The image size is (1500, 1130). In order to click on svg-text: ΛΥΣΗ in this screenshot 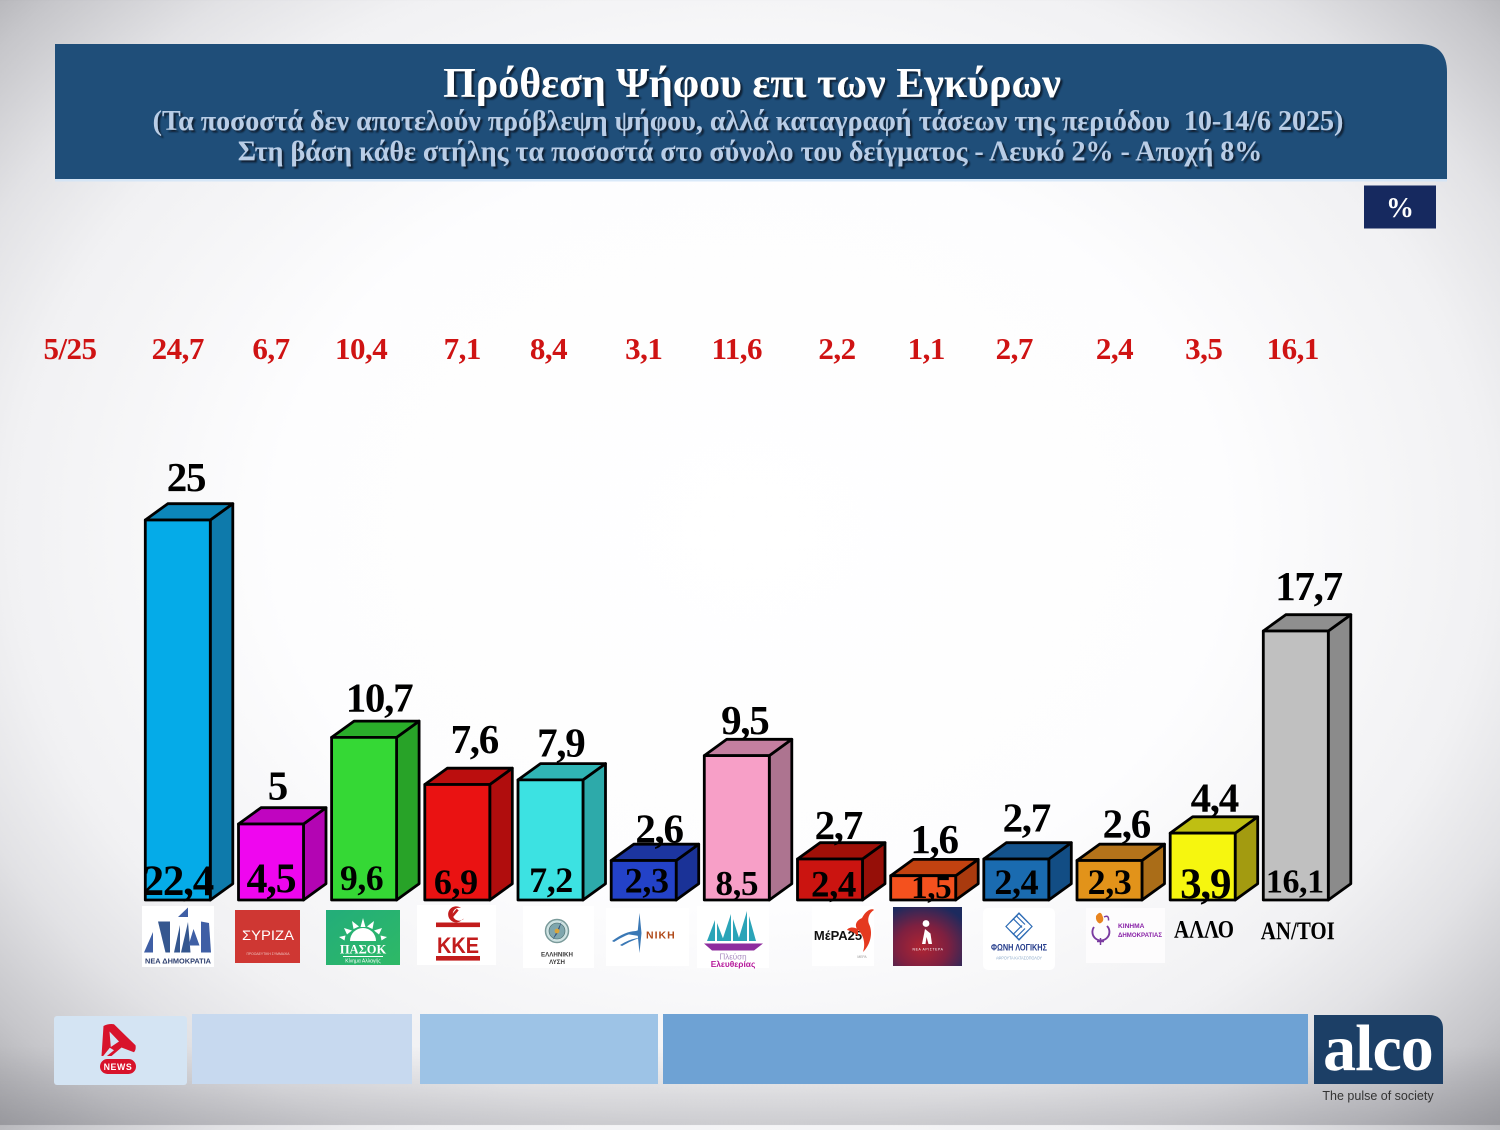, I will do `click(557, 962)`.